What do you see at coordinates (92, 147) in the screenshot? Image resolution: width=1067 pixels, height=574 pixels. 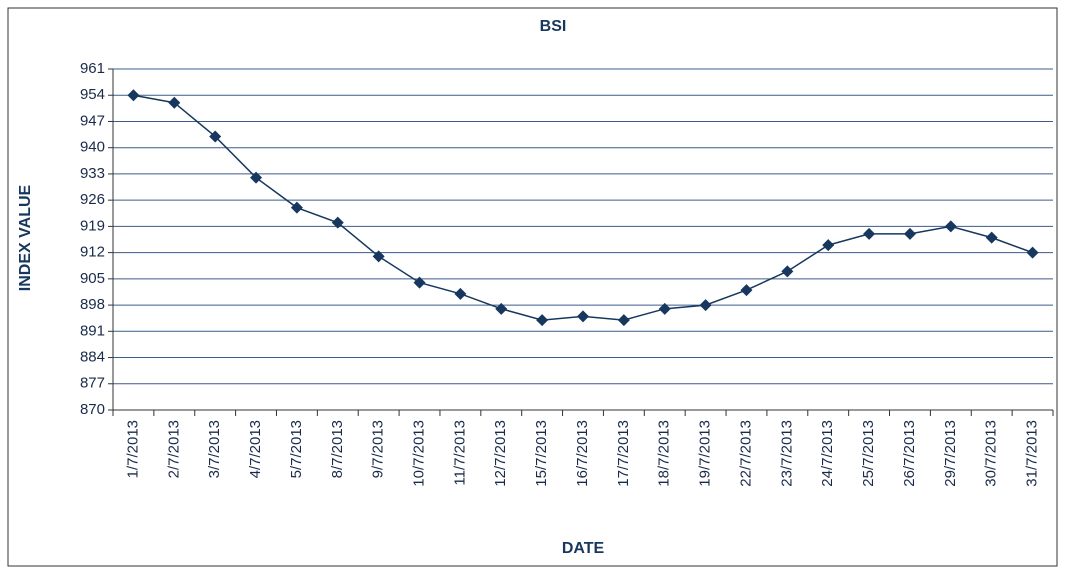 I see `y-tick-label: 940` at bounding box center [92, 147].